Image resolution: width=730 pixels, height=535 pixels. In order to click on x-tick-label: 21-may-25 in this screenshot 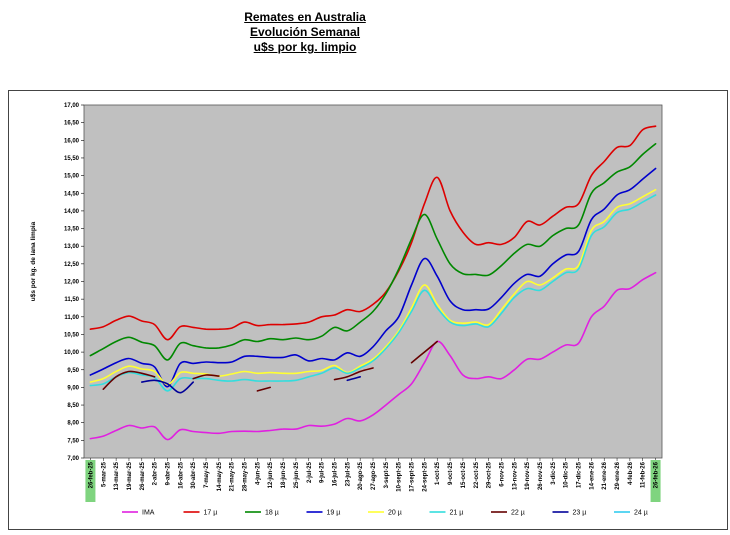, I will do `click(233, 476)`.